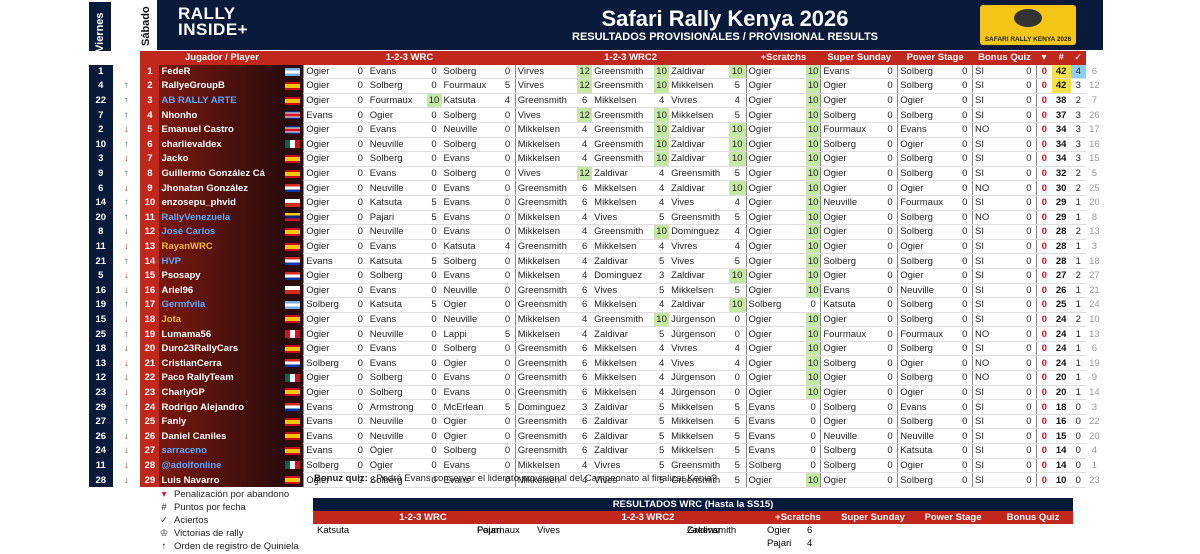  Describe the element at coordinates (546, 174) in the screenshot. I see `wrc2-driver: Vives` at that location.